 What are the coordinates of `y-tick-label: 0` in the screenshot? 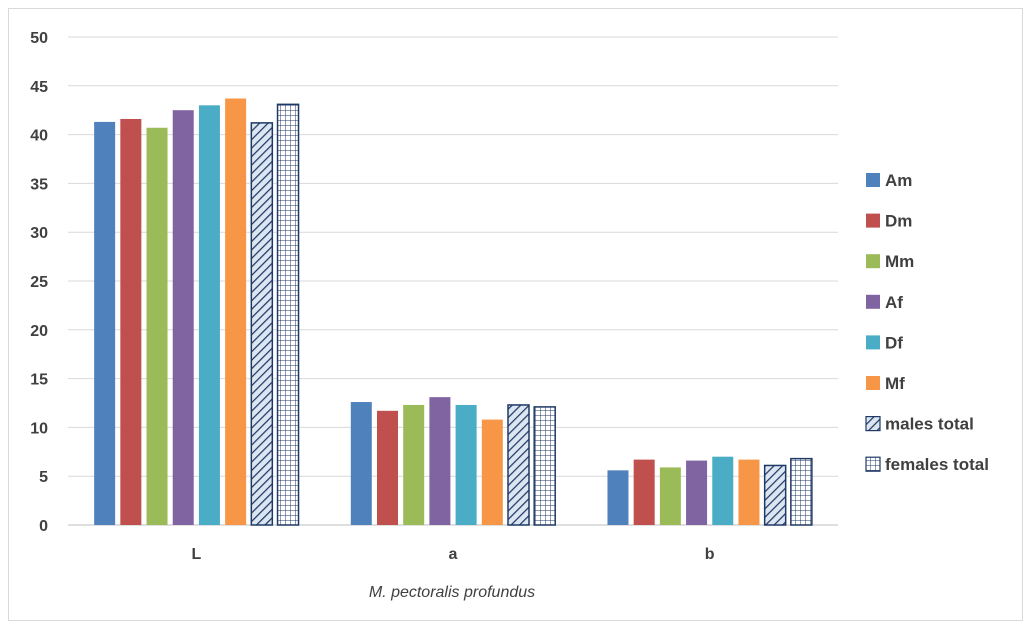 It's located at (43, 526).